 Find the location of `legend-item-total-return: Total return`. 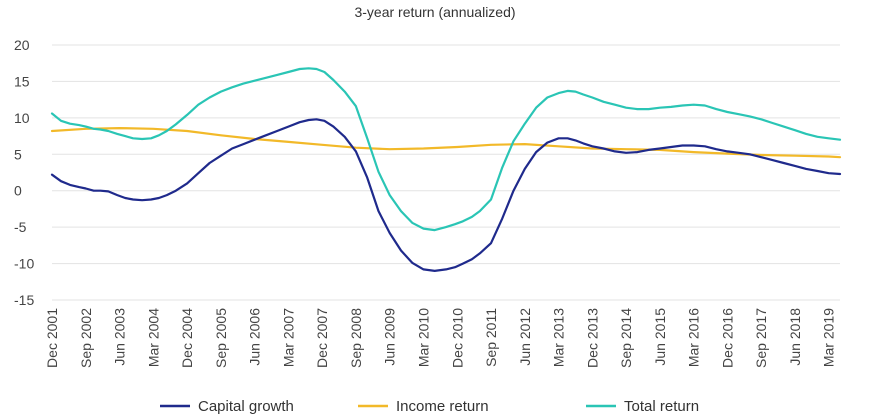

legend-item-total-return: Total return is located at coordinates (642, 406).